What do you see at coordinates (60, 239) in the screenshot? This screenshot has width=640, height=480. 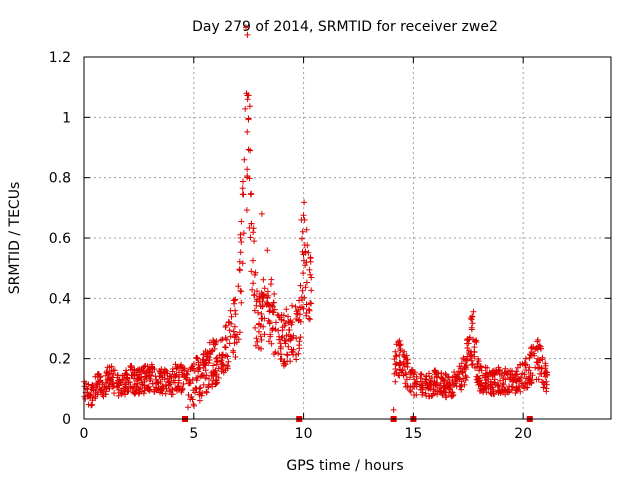 I see `y-tick-label: 0.6` at bounding box center [60, 239].